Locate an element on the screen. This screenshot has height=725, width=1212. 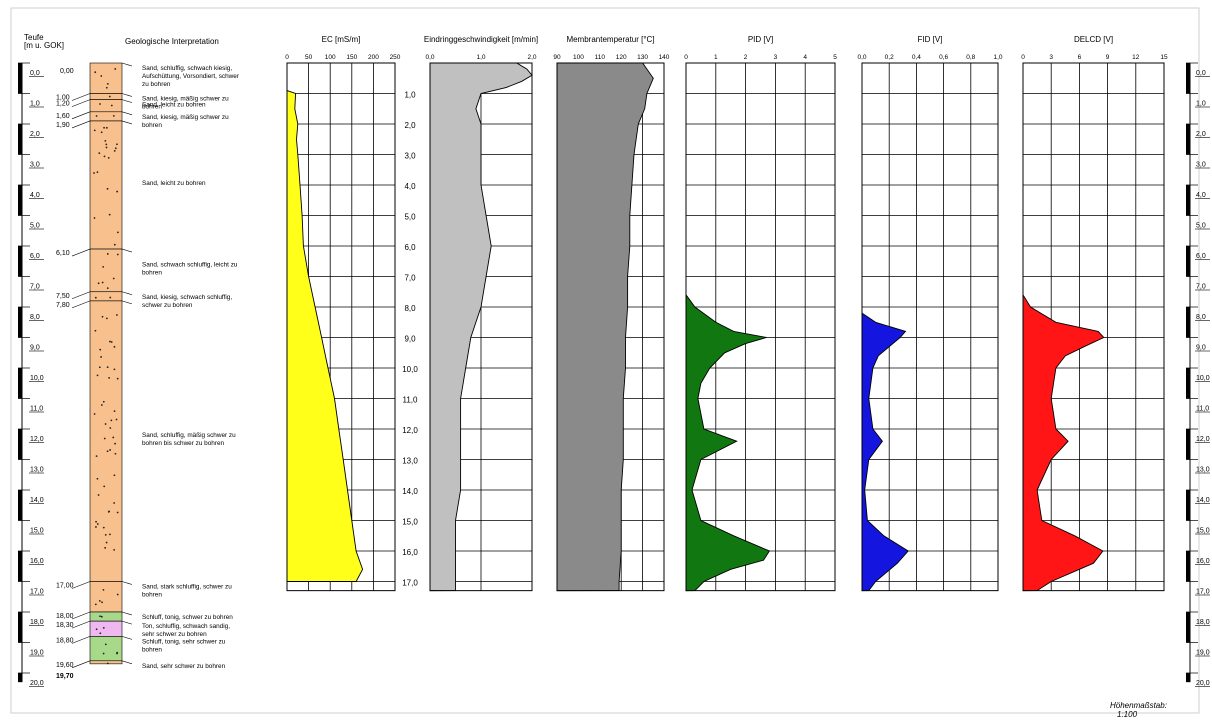
depth-ruler-right-label: 20,0 is located at coordinates (1203, 683).